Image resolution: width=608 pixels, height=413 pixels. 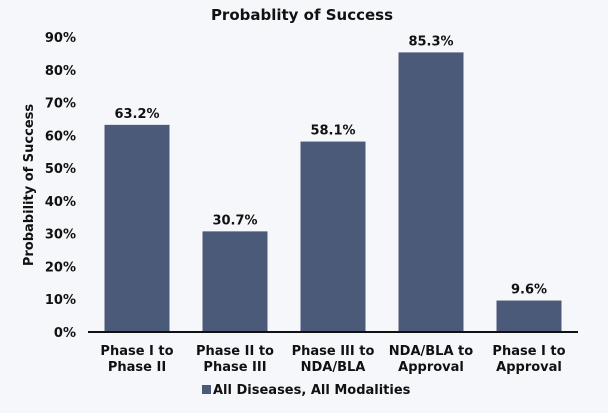 What do you see at coordinates (60, 267) in the screenshot?
I see `y-tick-label: 20%` at bounding box center [60, 267].